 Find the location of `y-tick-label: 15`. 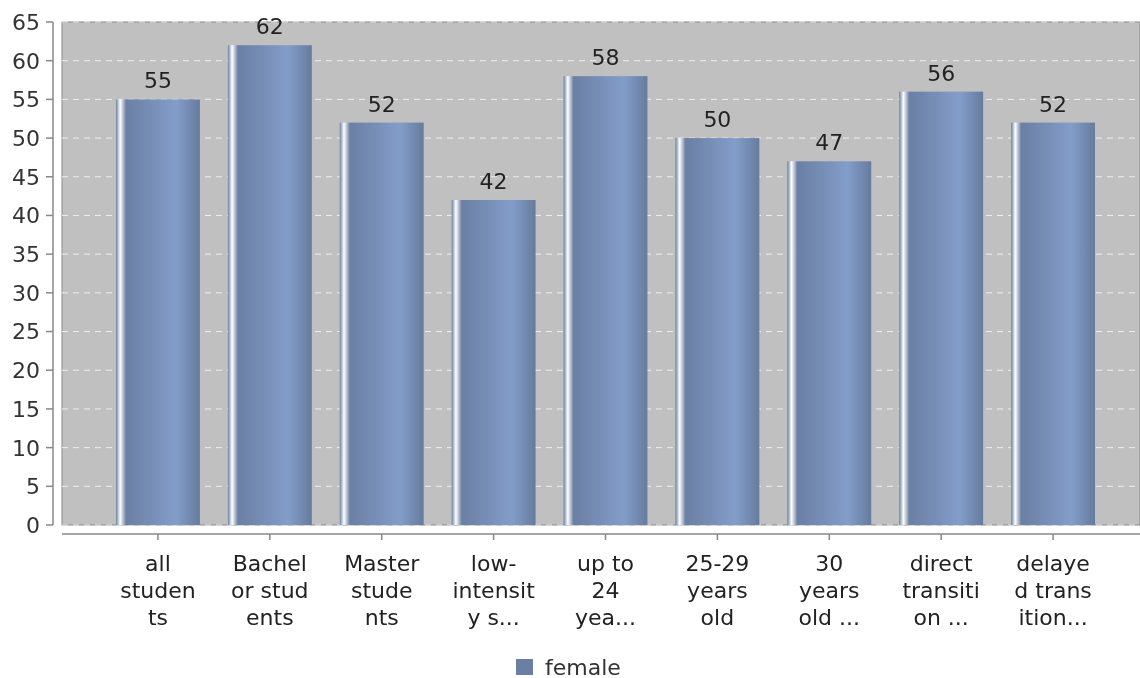

y-tick-label: 15 is located at coordinates (26, 409).